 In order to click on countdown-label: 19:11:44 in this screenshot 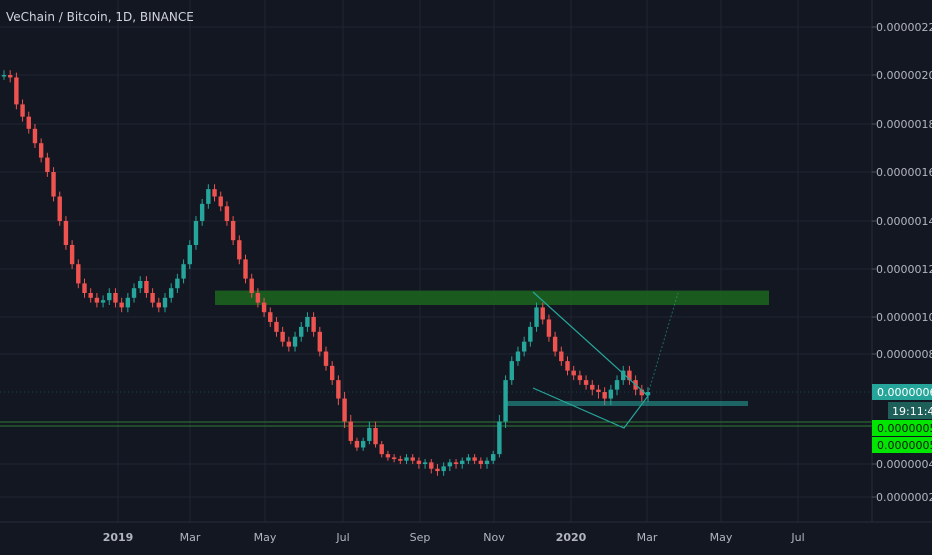, I will do `click(912, 411)`.